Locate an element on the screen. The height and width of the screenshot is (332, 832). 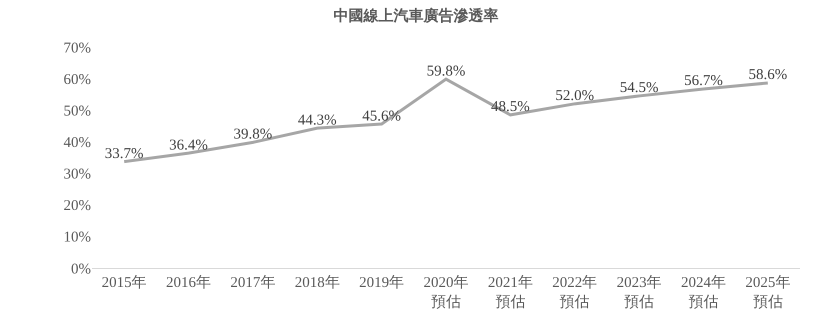
x-tick-label: 2018年 is located at coordinates (317, 282).